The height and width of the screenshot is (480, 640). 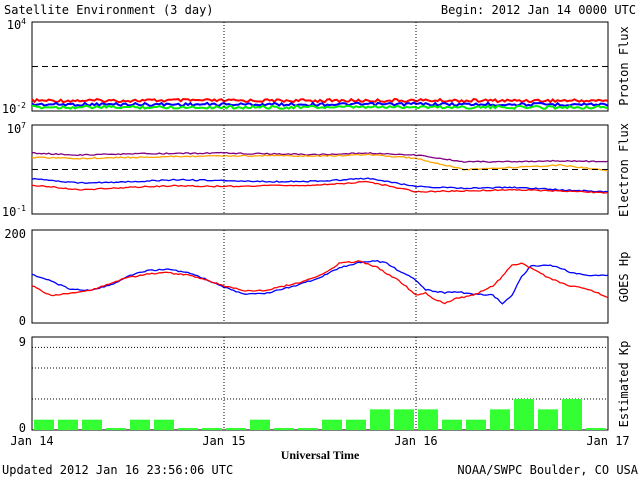 I want to click on x-tick-jan14: Jan 14, so click(x=31, y=441).